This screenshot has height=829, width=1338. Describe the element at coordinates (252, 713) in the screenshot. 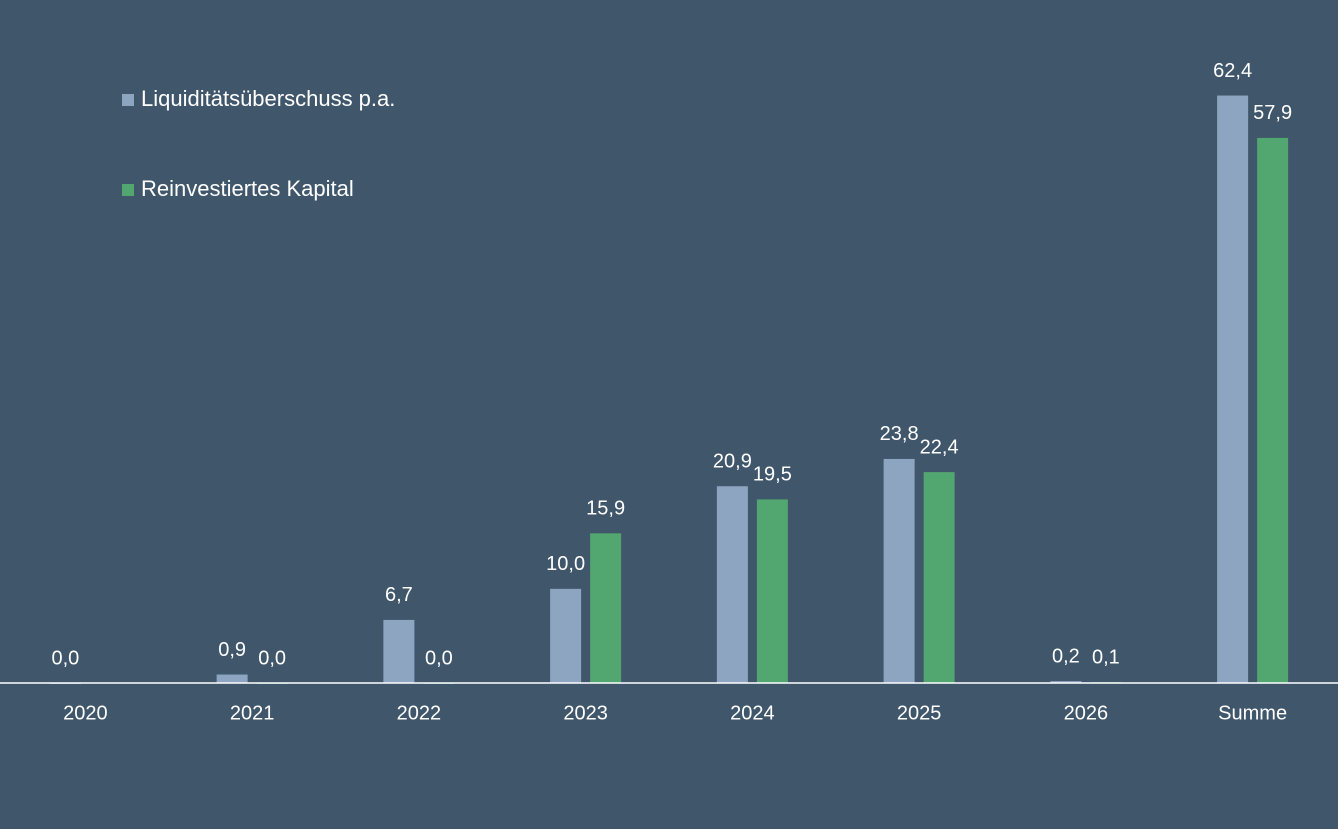

I see `x-tick-label: 2021` at that location.